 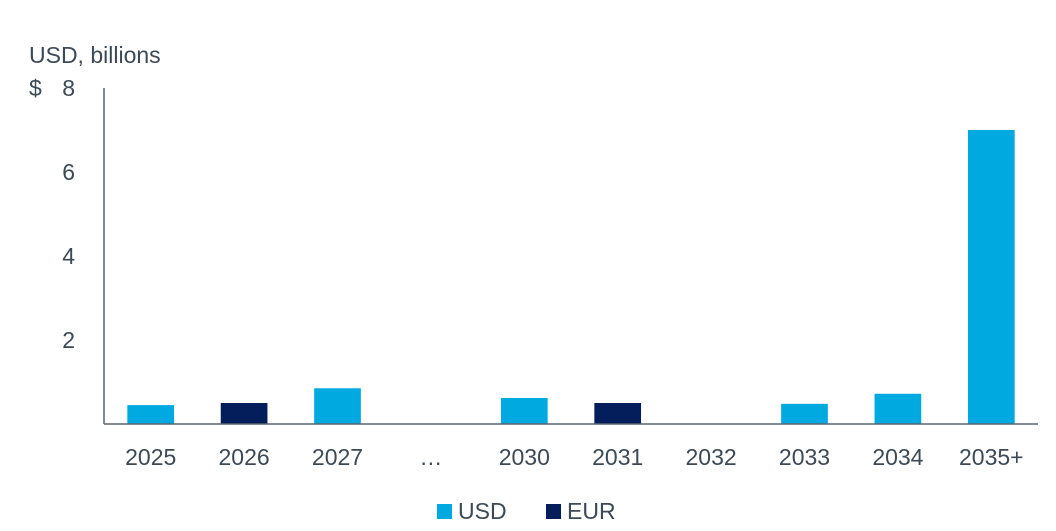 I want to click on bar-usd-2034, so click(x=898, y=408).